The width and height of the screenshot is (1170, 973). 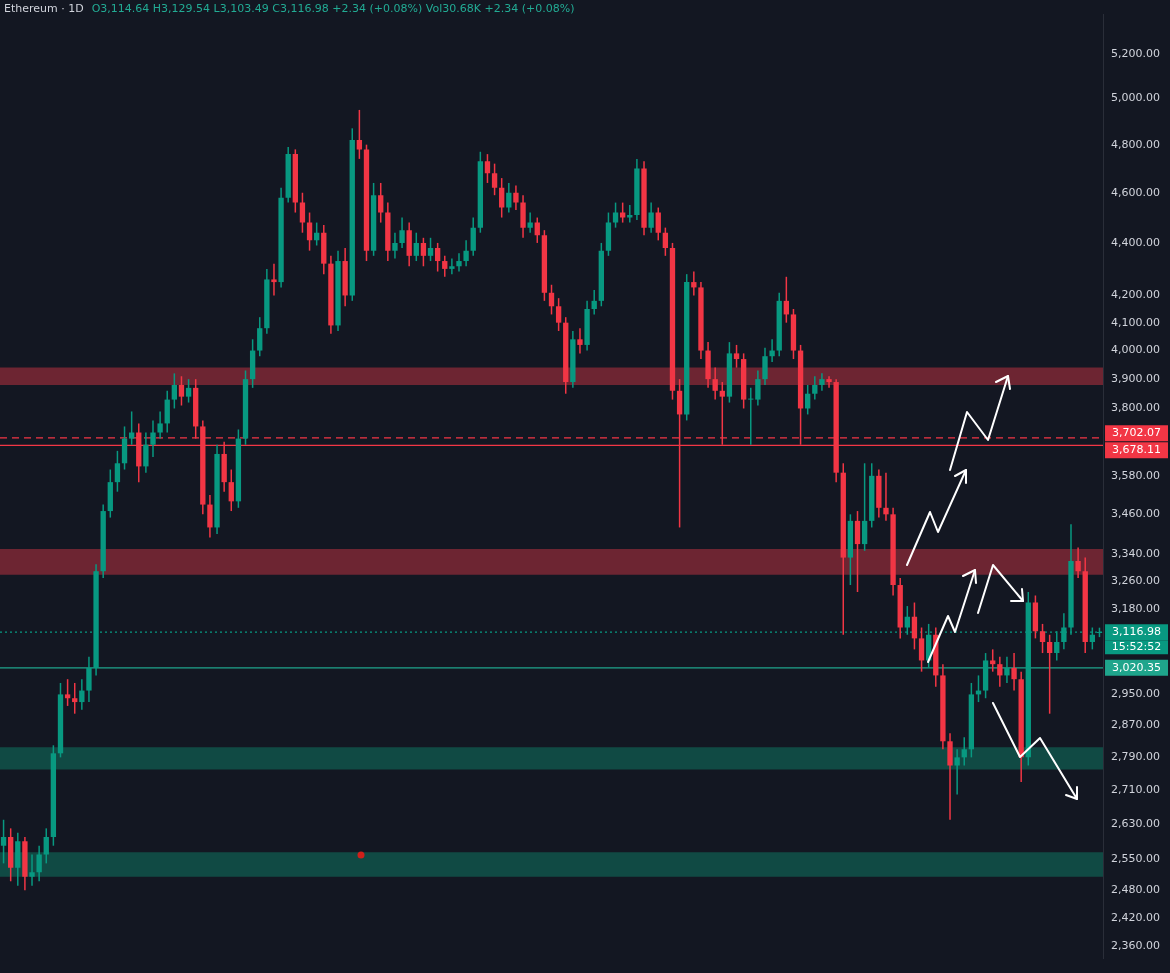 What do you see at coordinates (1135, 144) in the screenshot?
I see `y-tick-label: 4,800.00` at bounding box center [1135, 144].